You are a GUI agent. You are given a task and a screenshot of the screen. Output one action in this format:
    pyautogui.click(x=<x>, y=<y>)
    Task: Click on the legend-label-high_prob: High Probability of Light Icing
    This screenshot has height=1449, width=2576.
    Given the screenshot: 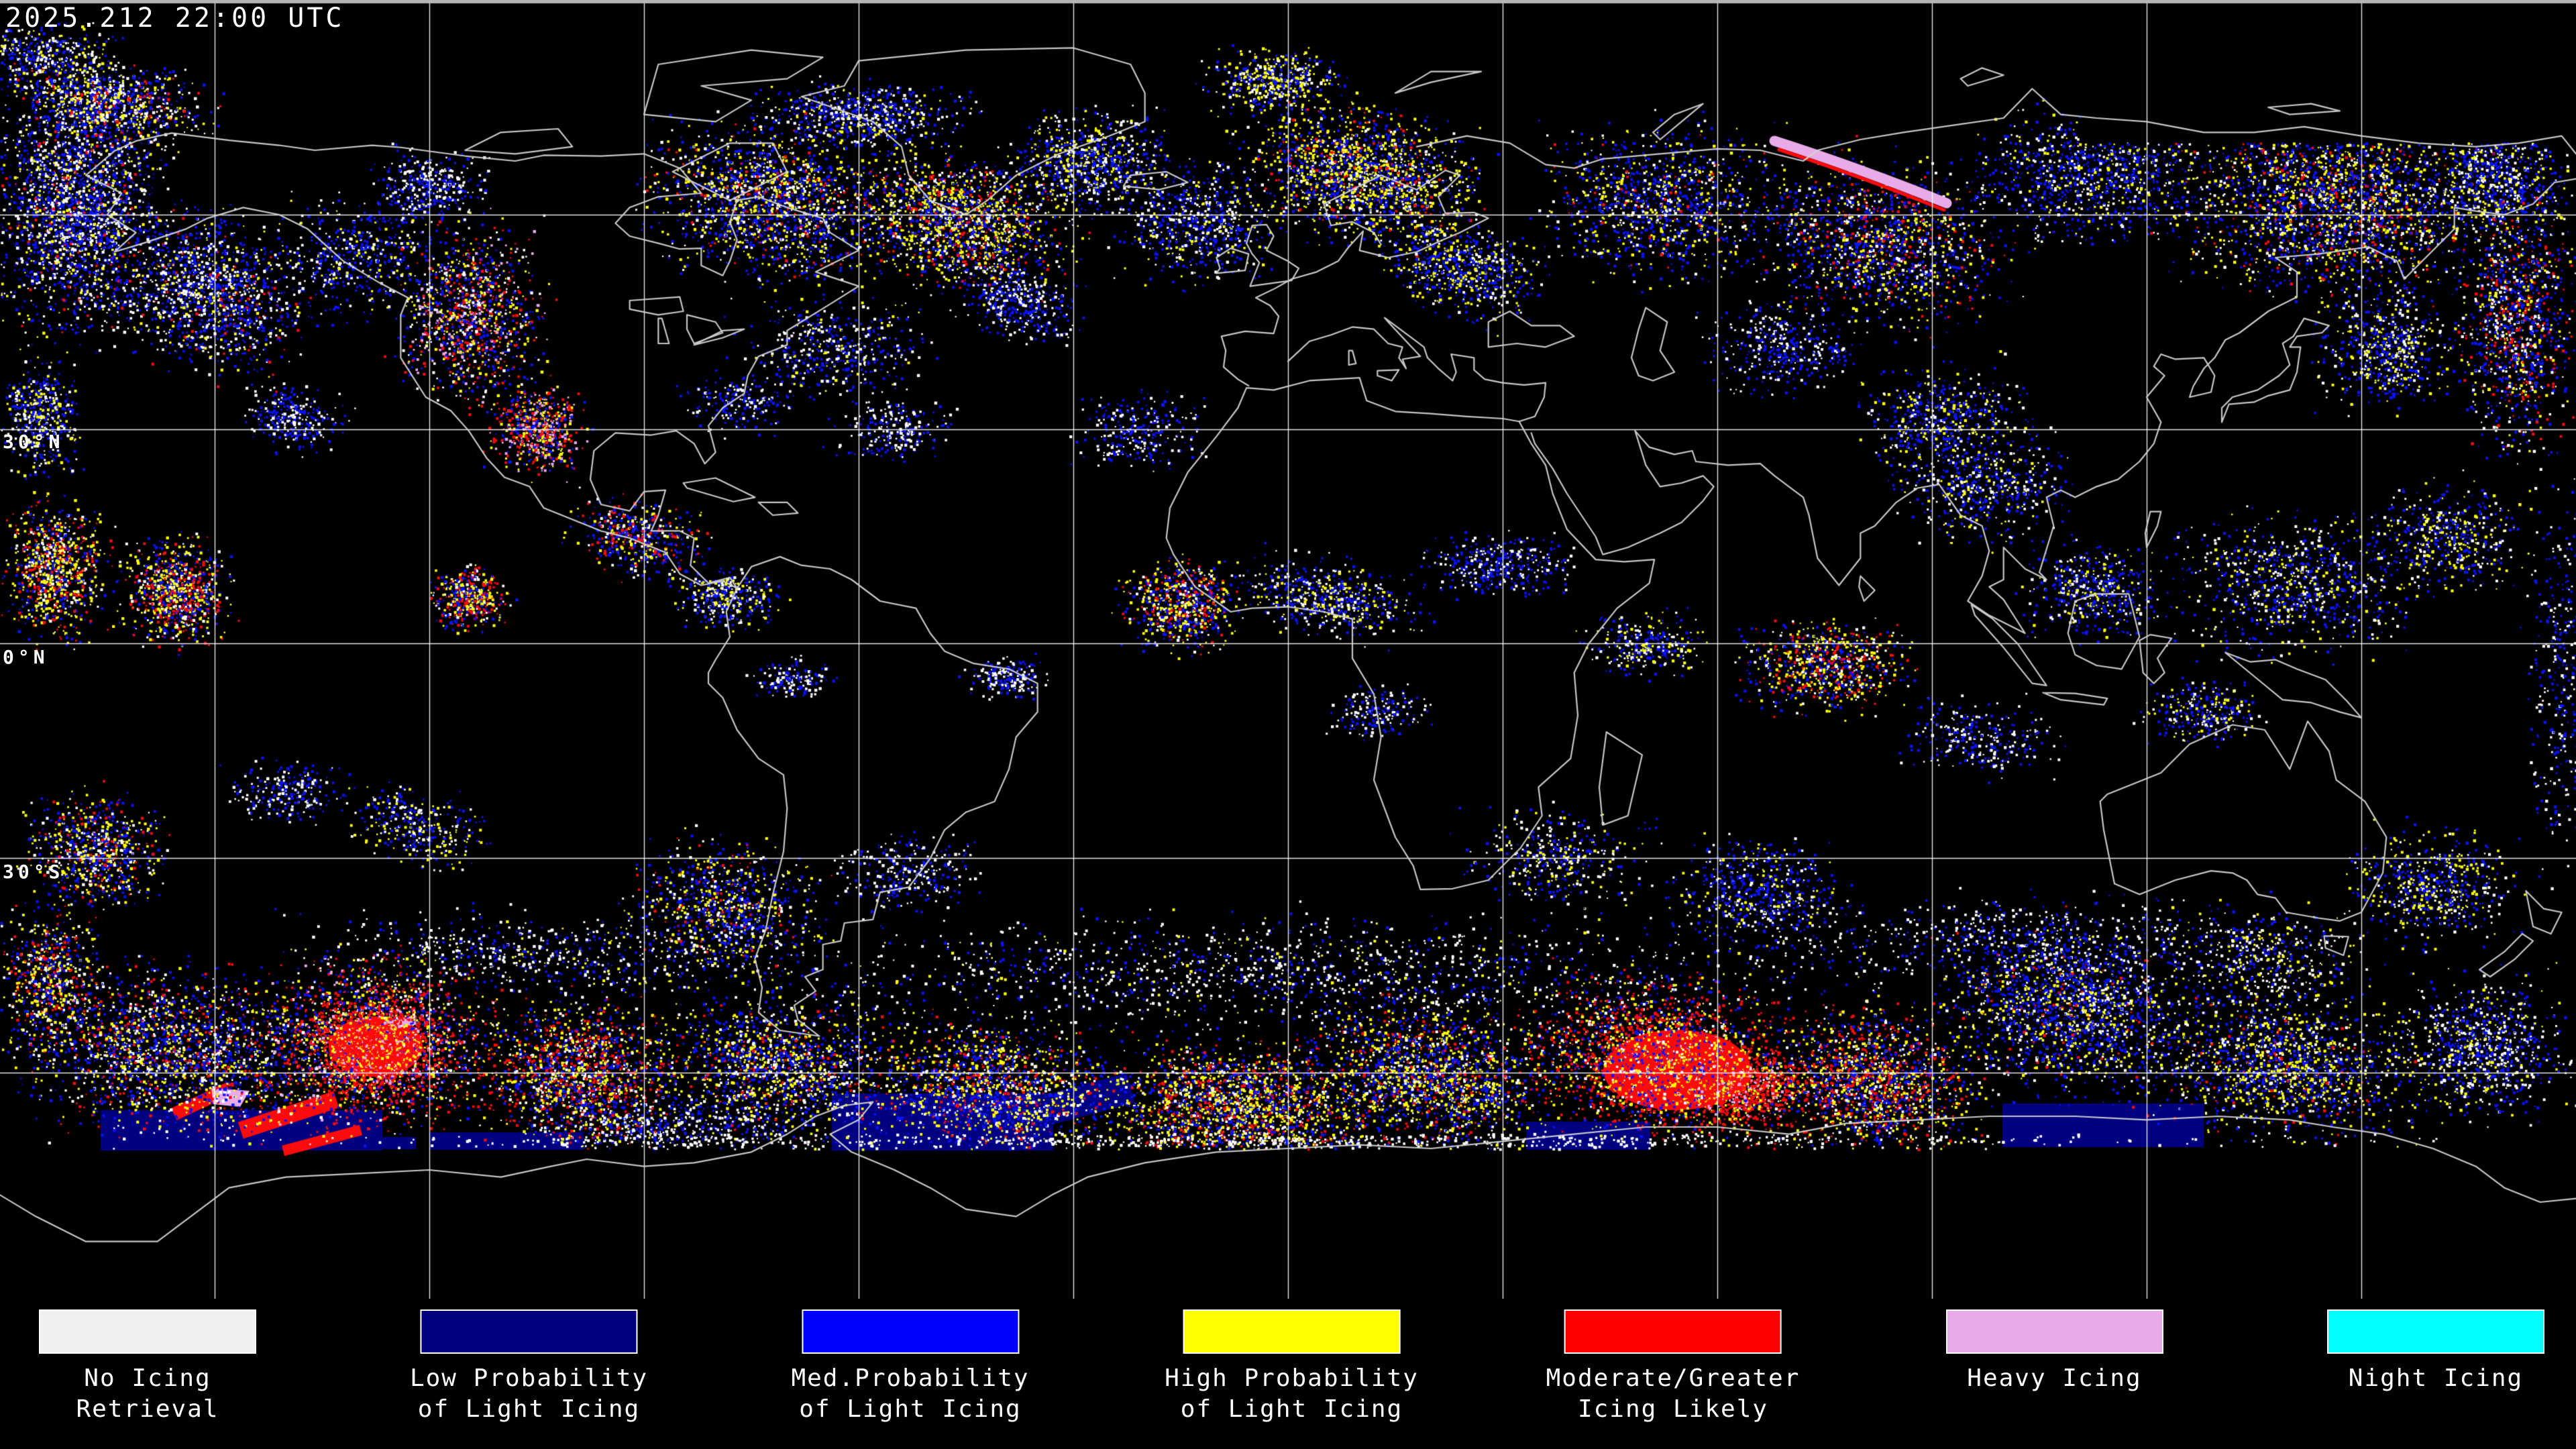 What is the action you would take?
    pyautogui.click(x=1292, y=1394)
    